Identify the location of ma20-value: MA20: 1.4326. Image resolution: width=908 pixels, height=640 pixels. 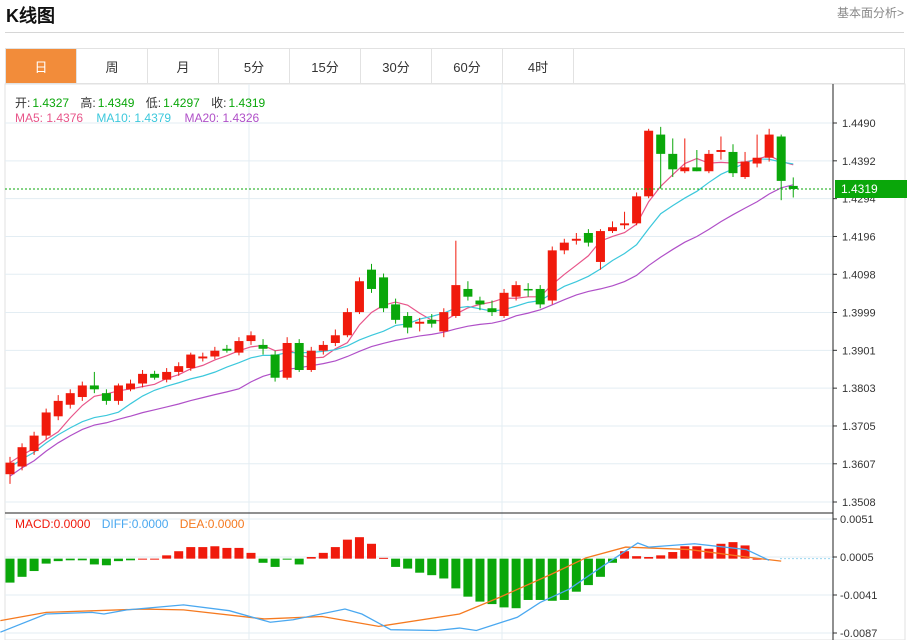
(222, 118).